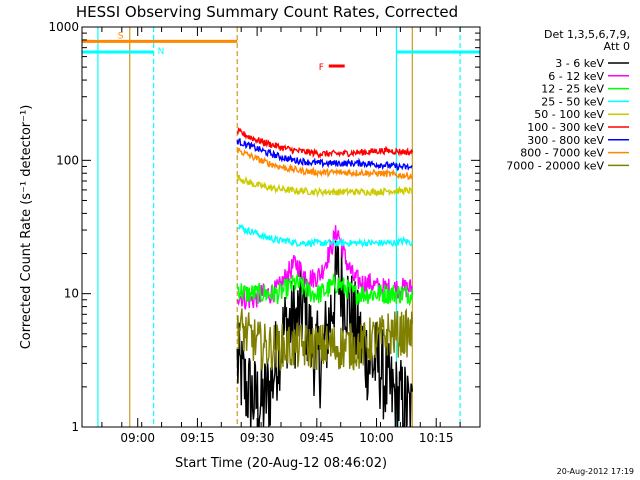  I want to click on x-tick-label-0: 09:00, so click(137, 438).